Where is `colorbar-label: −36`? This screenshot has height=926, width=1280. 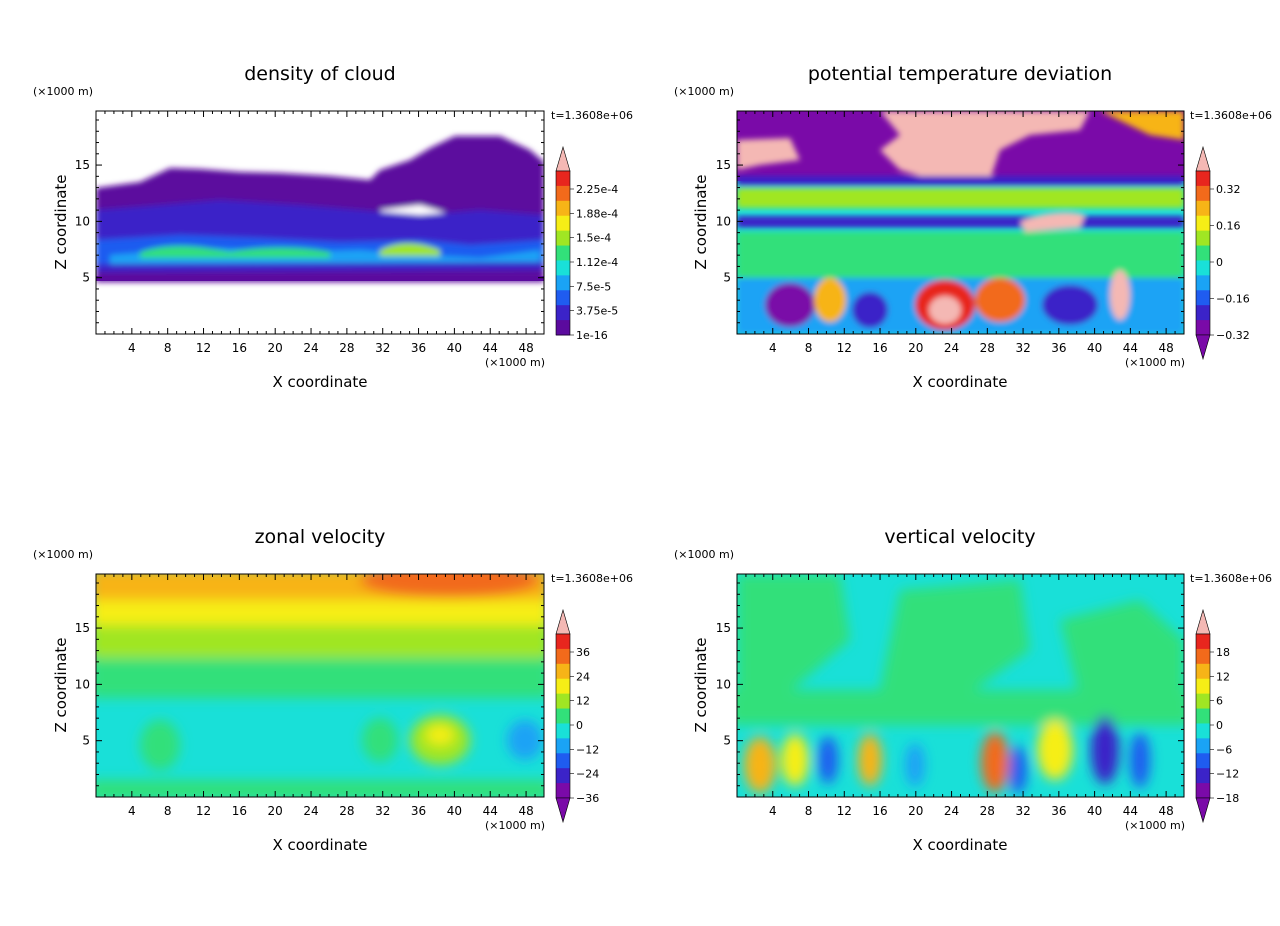 colorbar-label: −36 is located at coordinates (587, 798).